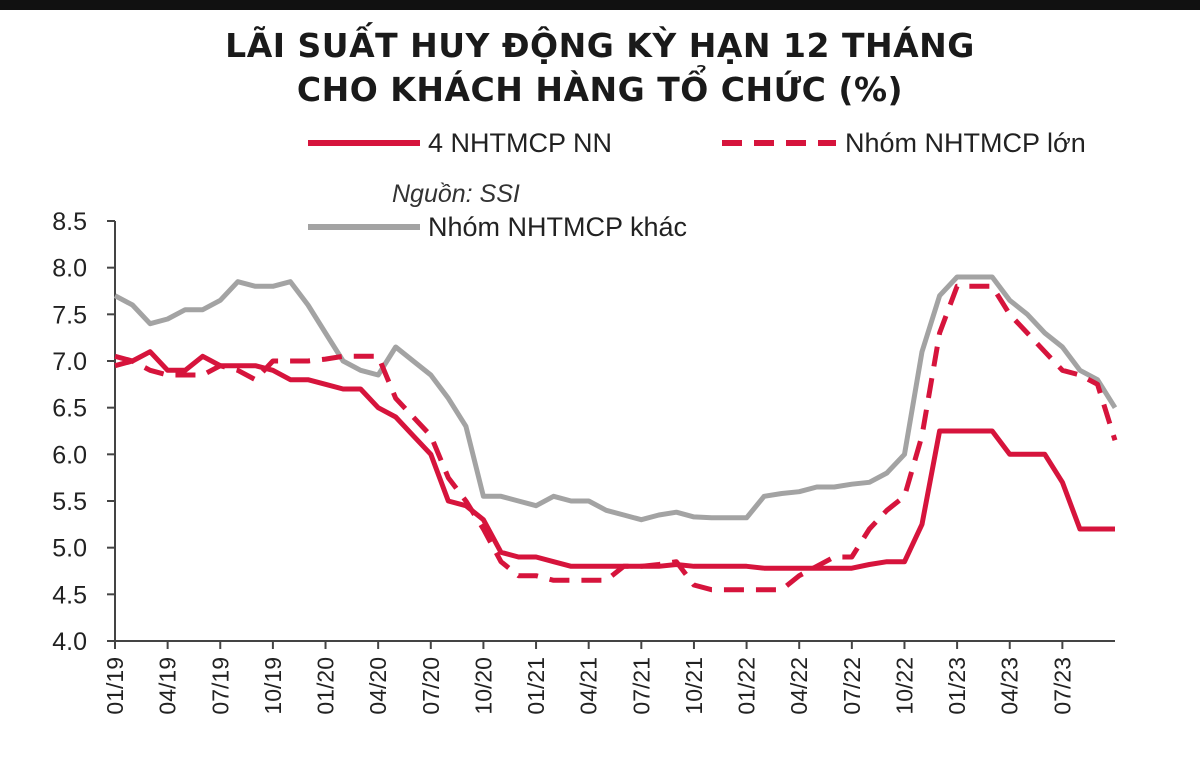  What do you see at coordinates (558, 227) in the screenshot?
I see `legend-label-nhom-nhtmcp-khac: Nhóm NHTMCP khác` at bounding box center [558, 227].